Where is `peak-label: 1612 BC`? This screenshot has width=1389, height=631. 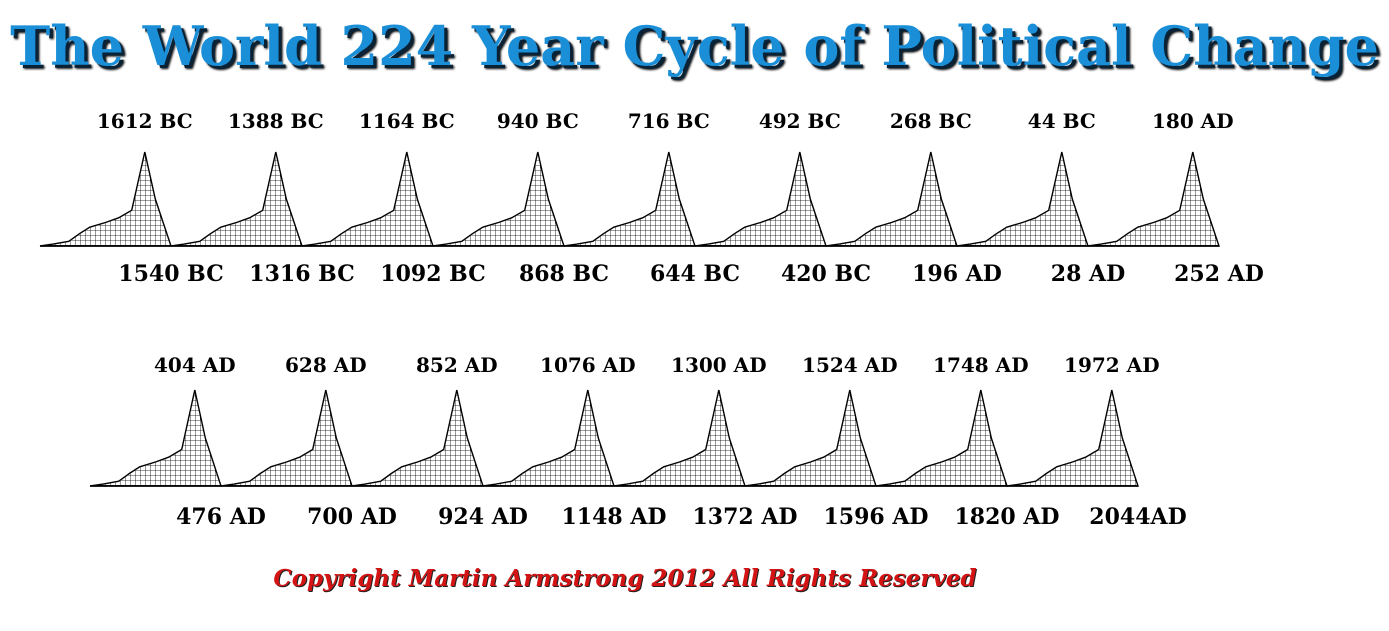
peak-label: 1612 BC is located at coordinates (145, 121).